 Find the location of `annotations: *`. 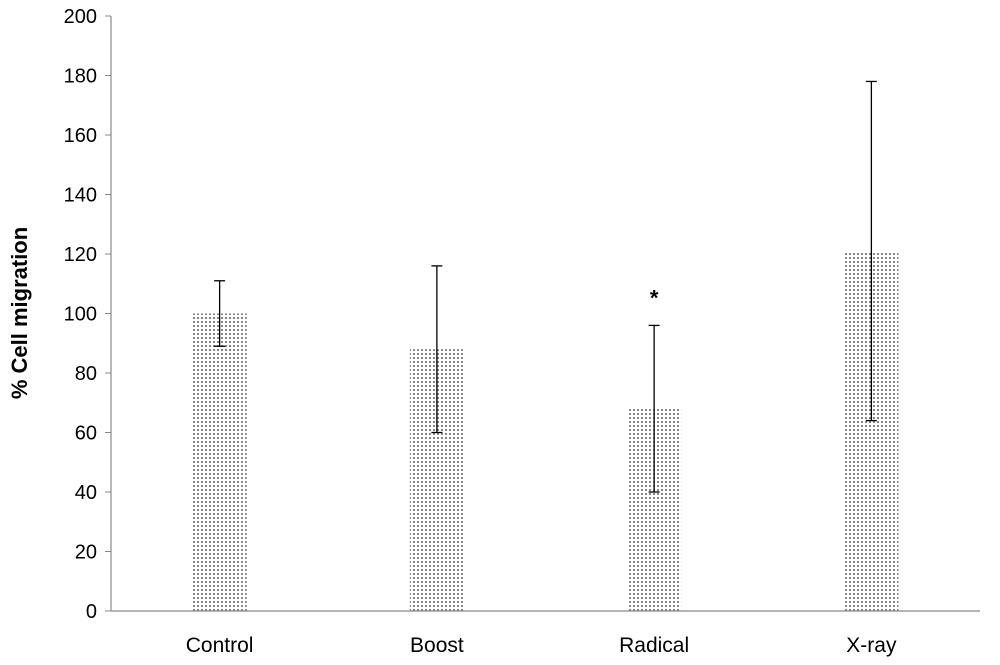

annotations: * is located at coordinates (654, 297).